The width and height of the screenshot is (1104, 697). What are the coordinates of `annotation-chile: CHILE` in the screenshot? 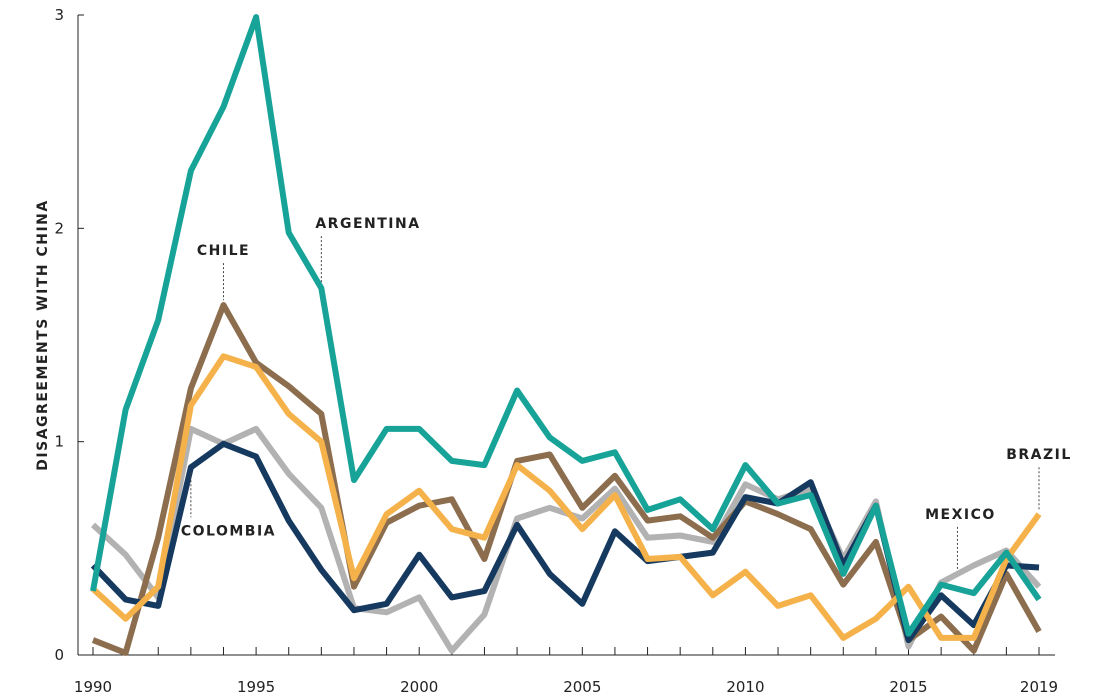 It's located at (223, 272).